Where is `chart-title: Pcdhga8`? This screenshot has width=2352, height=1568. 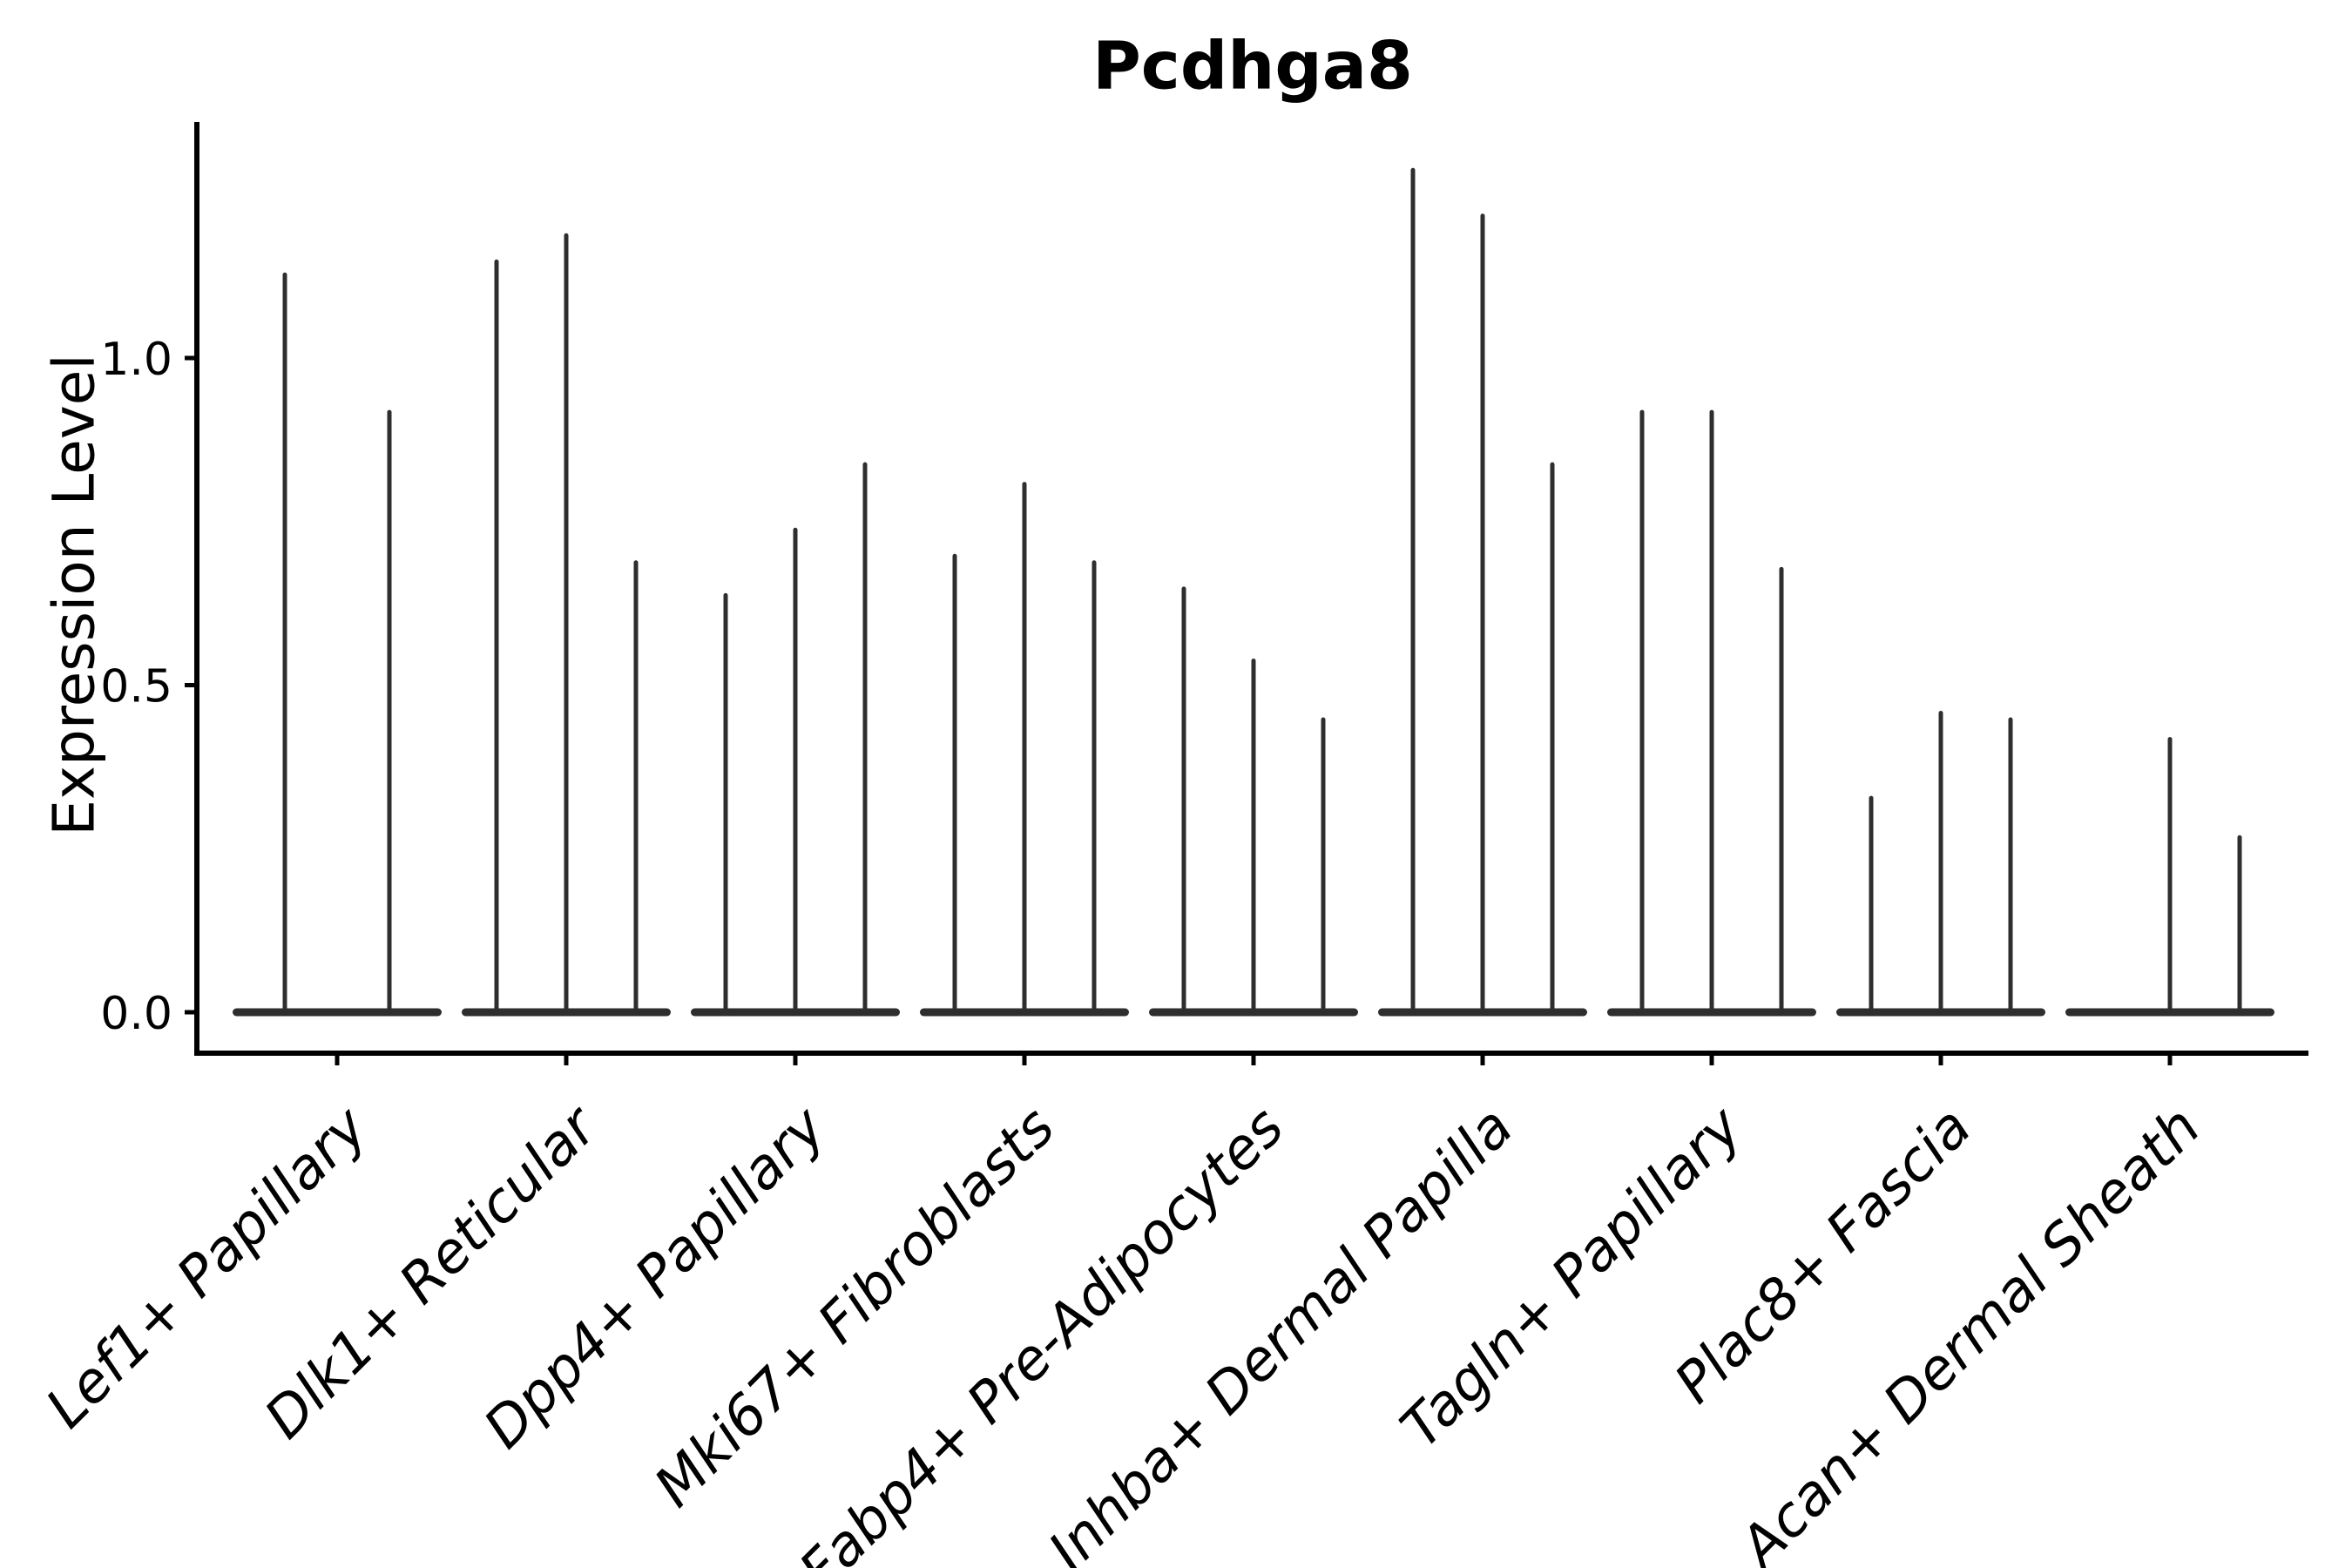
chart-title: Pcdhga8 is located at coordinates (1252, 66).